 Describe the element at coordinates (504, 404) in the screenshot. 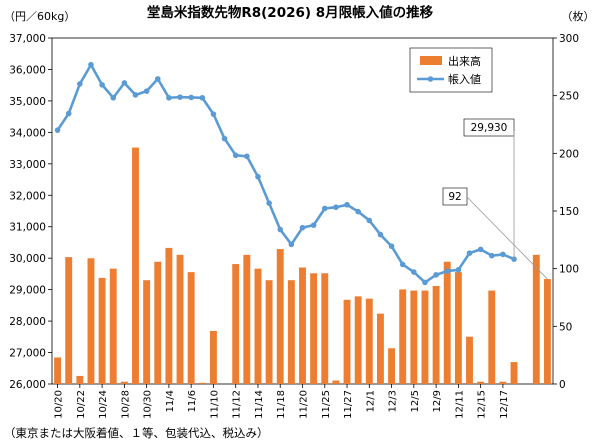

I see `x-axis-tick-label: 12/17` at that location.